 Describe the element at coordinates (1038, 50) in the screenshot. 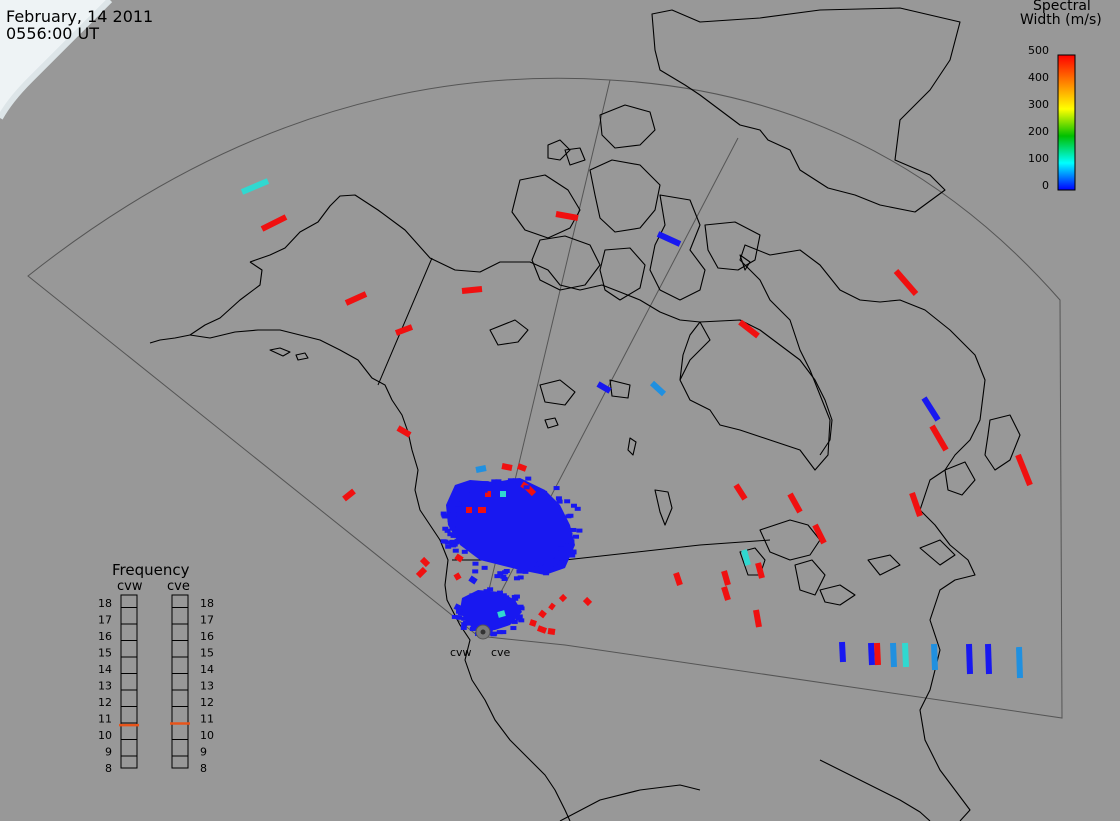

I see `colorbar-tick-label: 500` at that location.